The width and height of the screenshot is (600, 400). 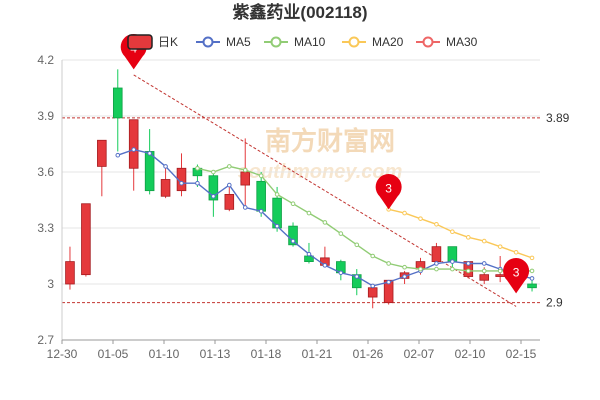 I want to click on legend-item-ma20: MA20, so click(x=373, y=42).